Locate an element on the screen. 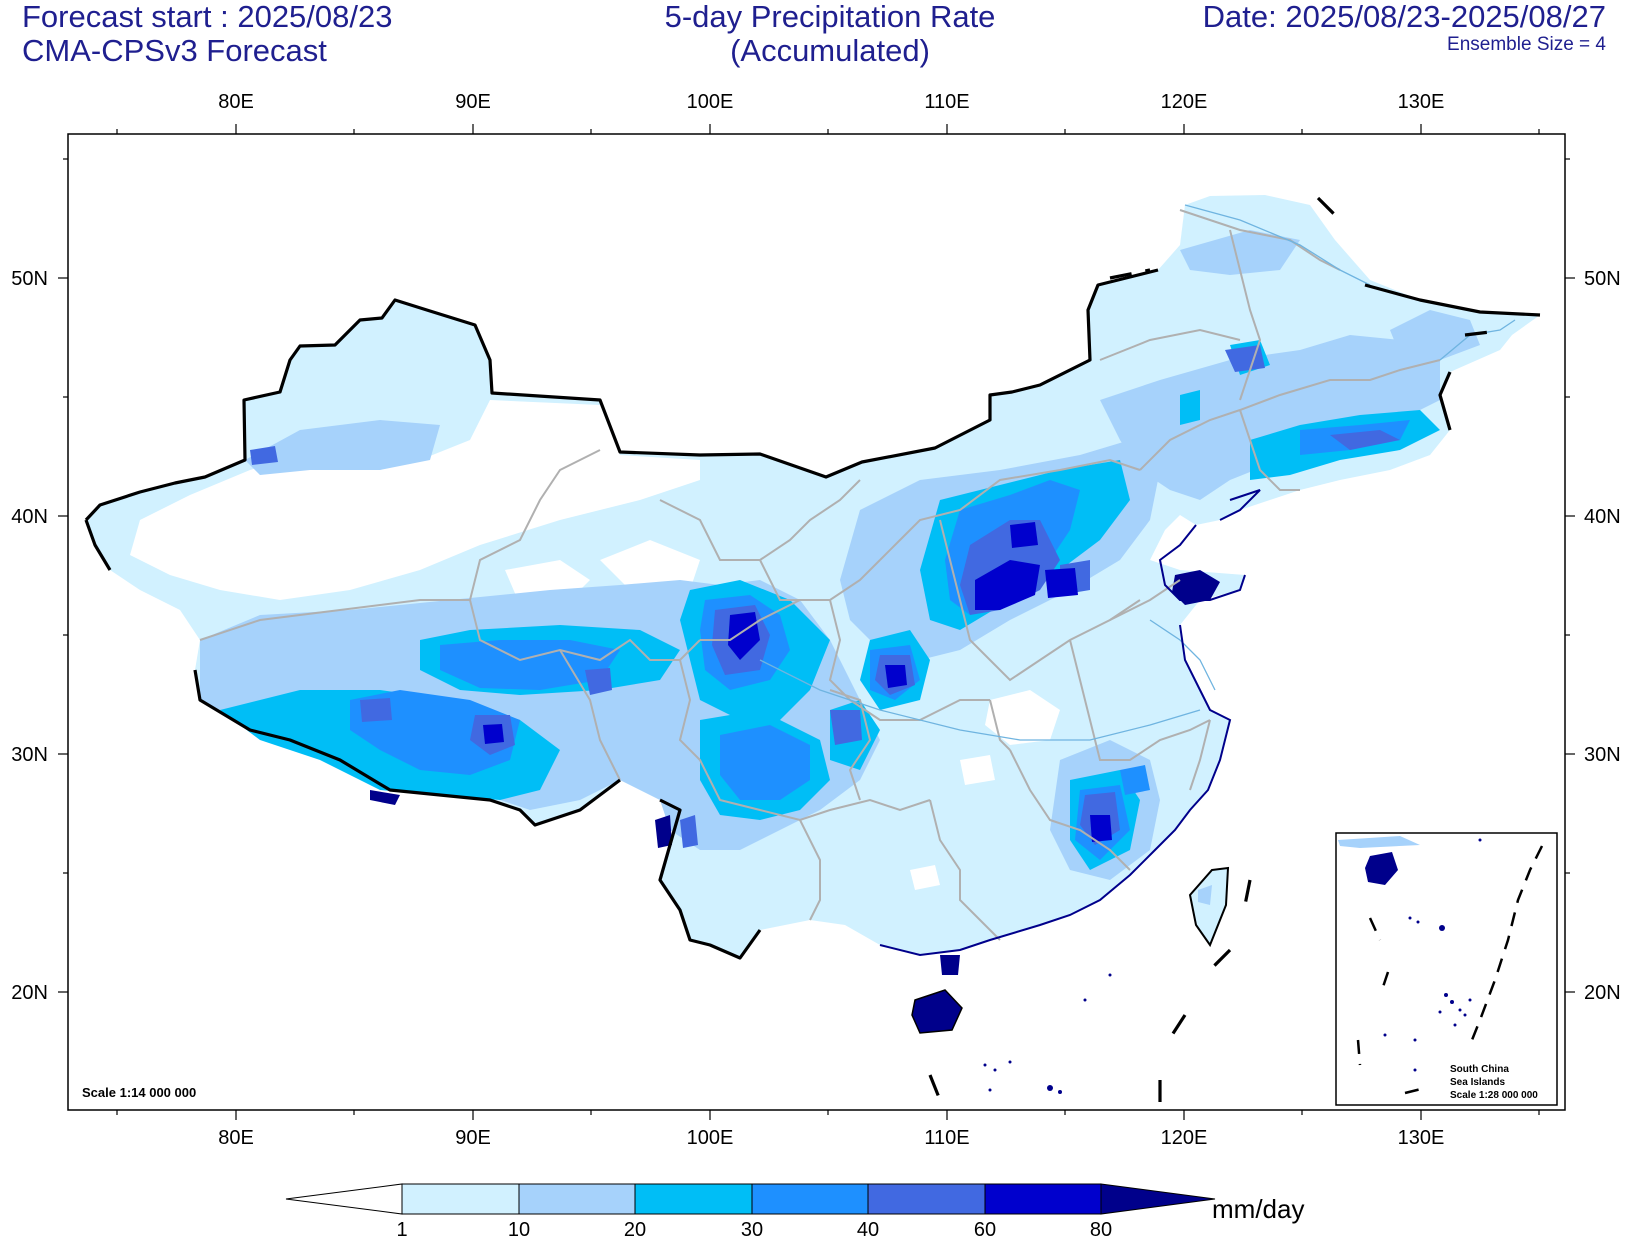 This screenshot has height=1236, width=1632. ensemble-size-label: Ensemble Size = 4 is located at coordinates (1526, 44).